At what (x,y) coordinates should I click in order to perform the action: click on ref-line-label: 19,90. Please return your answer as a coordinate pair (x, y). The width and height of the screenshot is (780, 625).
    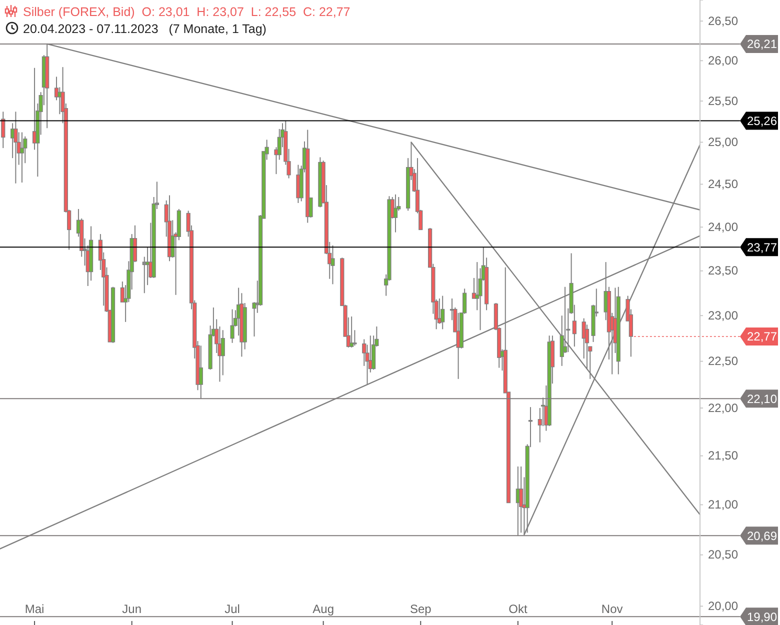
    Looking at the image, I should click on (762, 617).